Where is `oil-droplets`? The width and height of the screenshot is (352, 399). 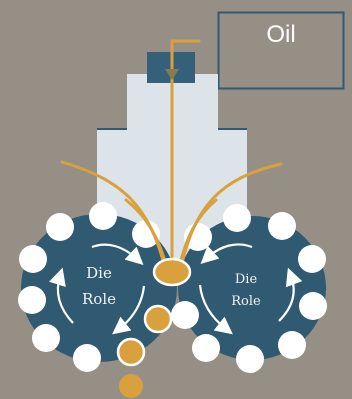
oil-droplets is located at coordinates (154, 327).